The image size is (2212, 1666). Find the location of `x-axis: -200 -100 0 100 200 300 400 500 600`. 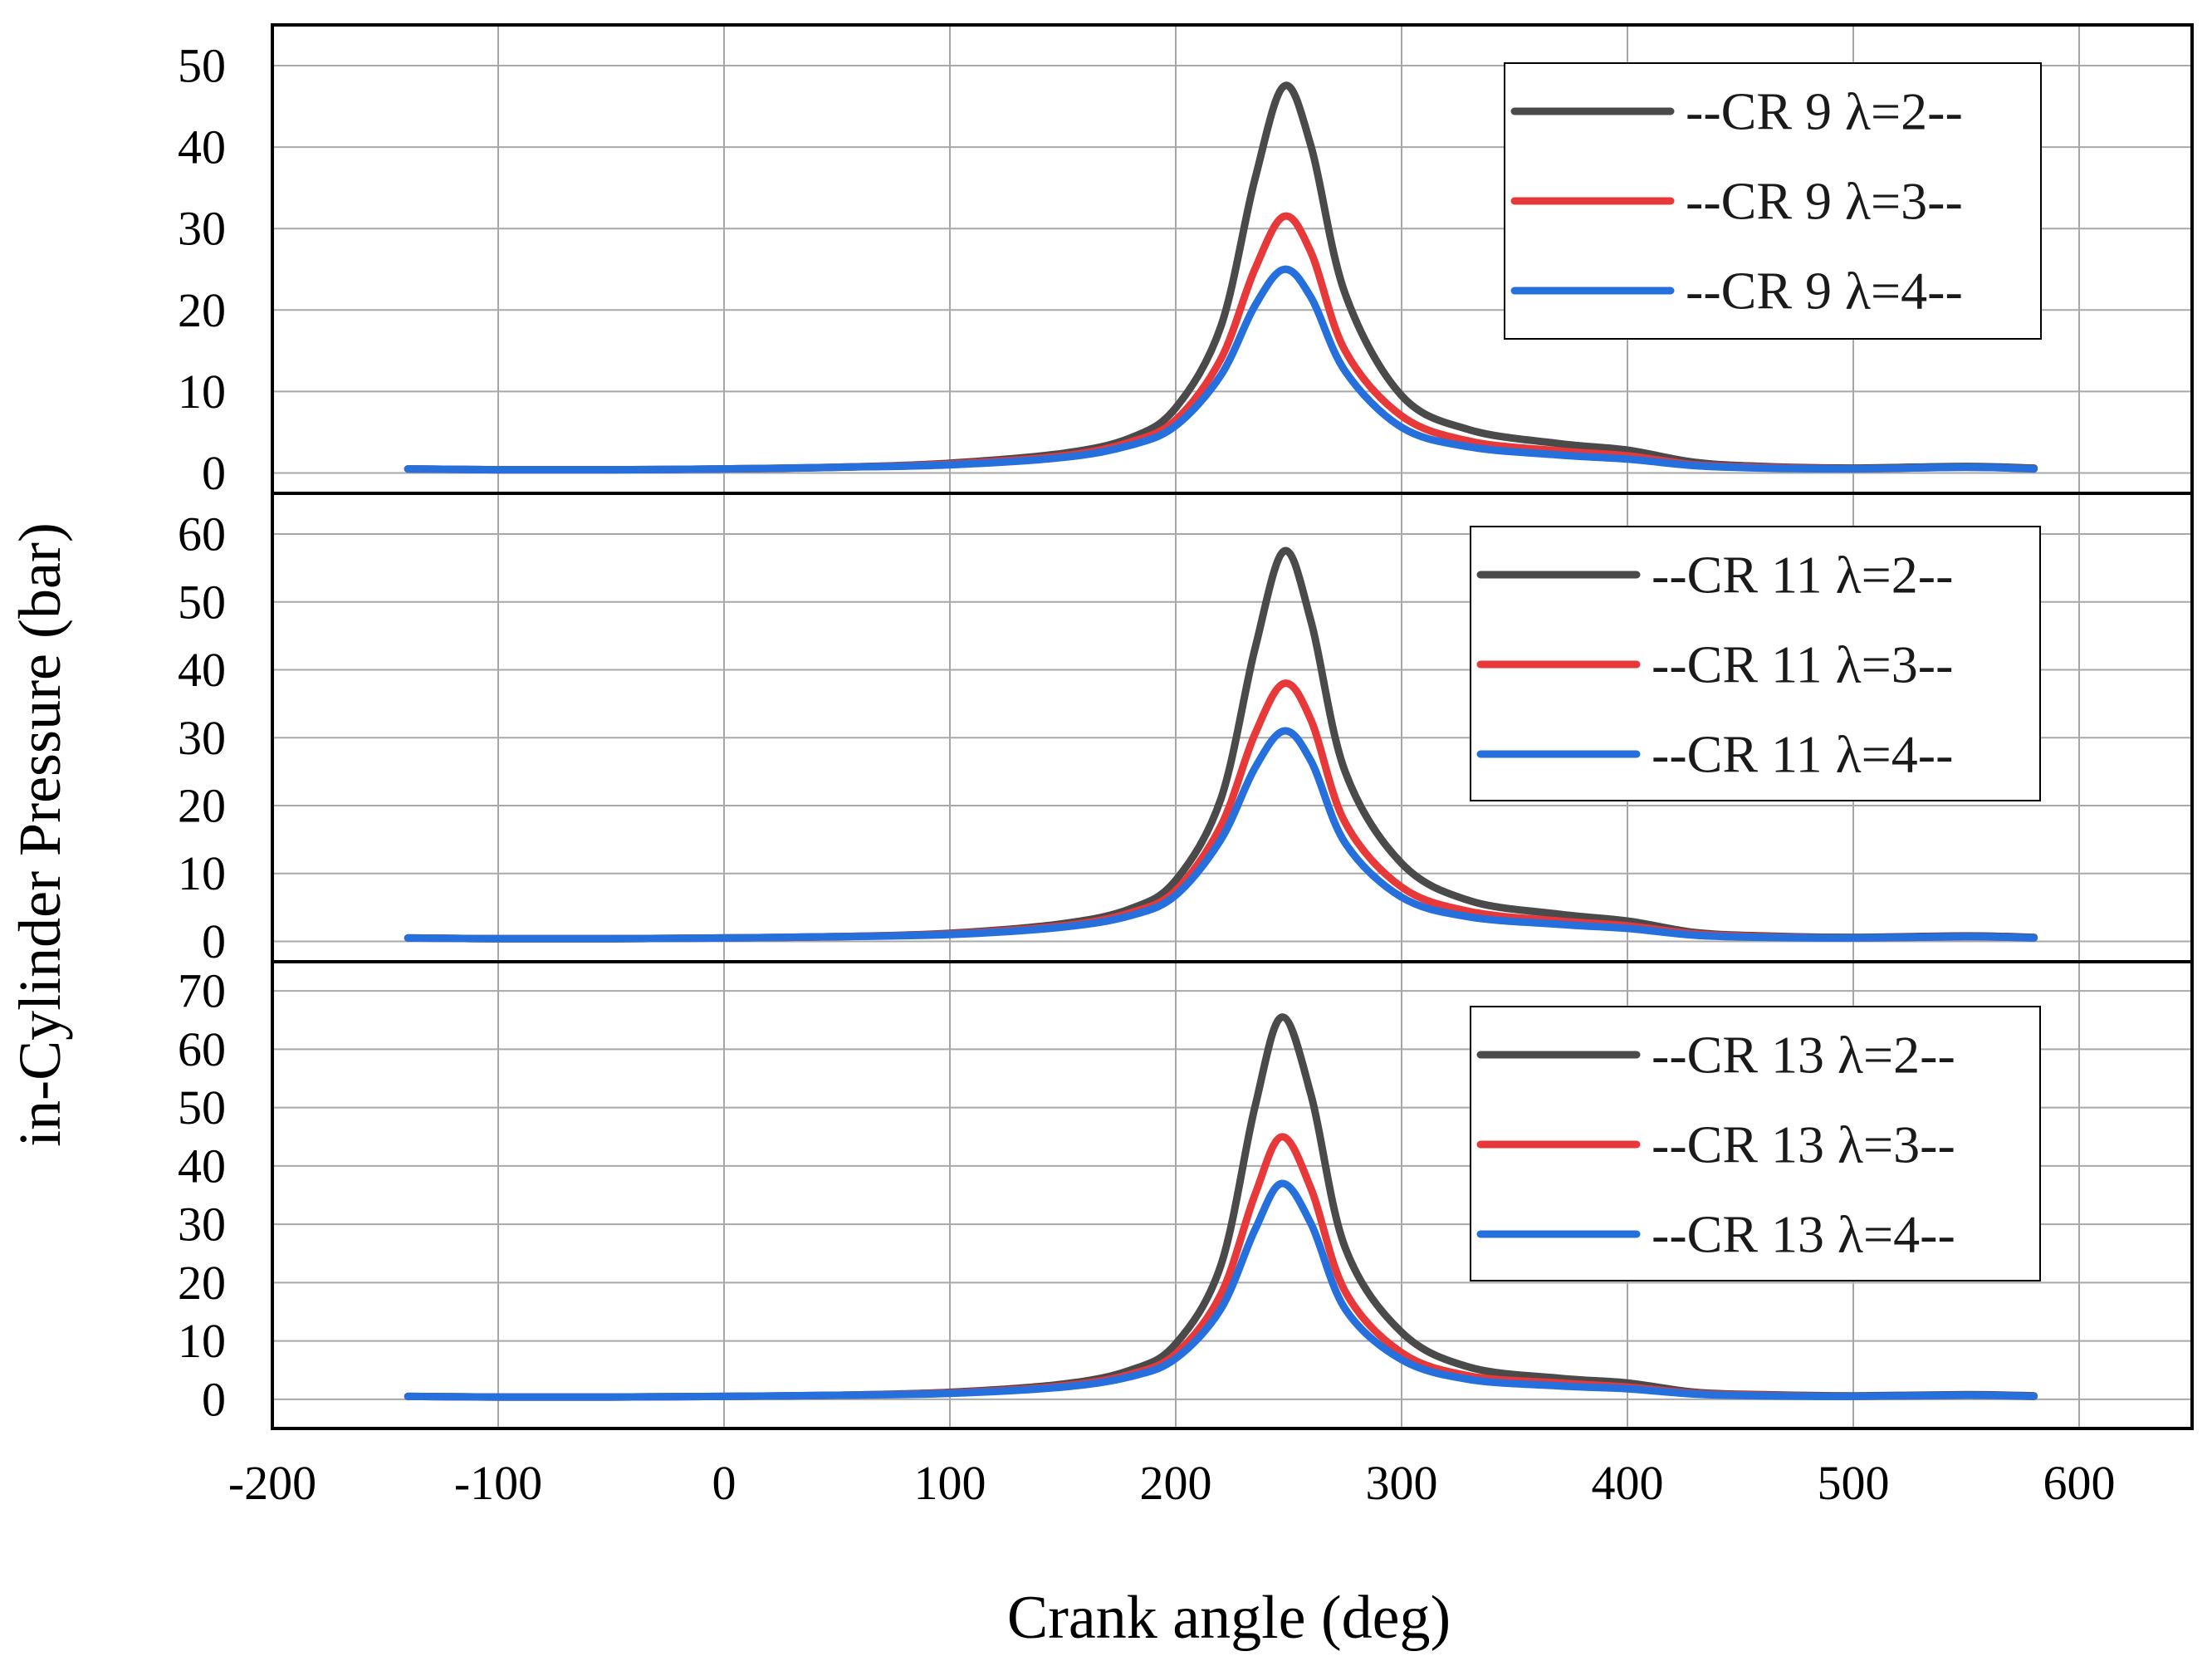

x-axis: -200 -100 0 100 200 300 400 500 600 is located at coordinates (1172, 1483).